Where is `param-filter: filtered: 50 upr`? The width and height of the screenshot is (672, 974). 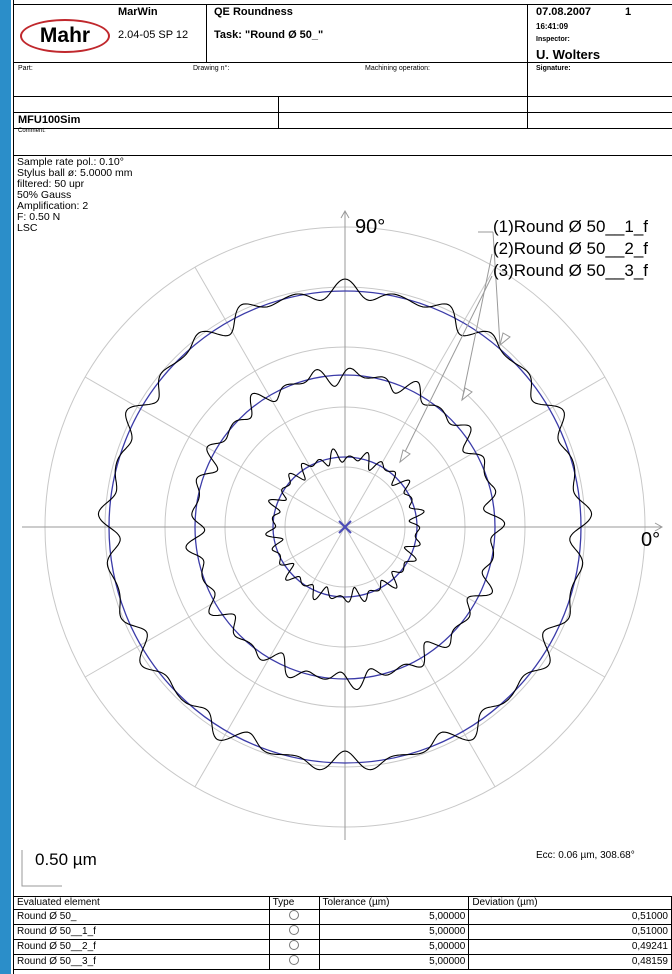
param-filter: filtered: 50 upr is located at coordinates (51, 184).